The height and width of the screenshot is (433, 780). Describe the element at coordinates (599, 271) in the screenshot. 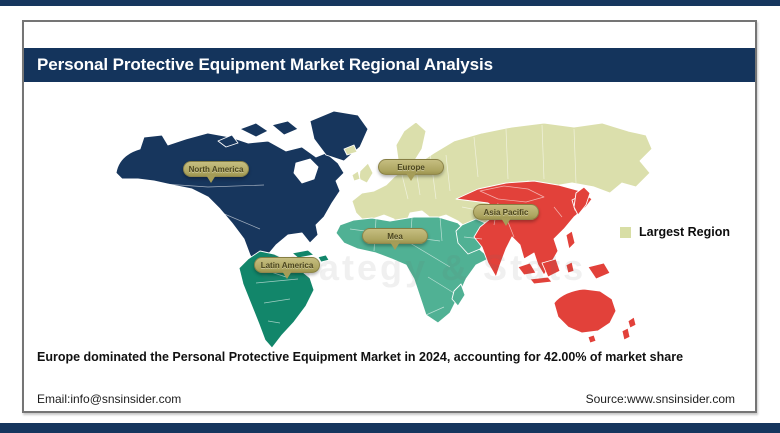

I see `new-guinea-shape` at that location.